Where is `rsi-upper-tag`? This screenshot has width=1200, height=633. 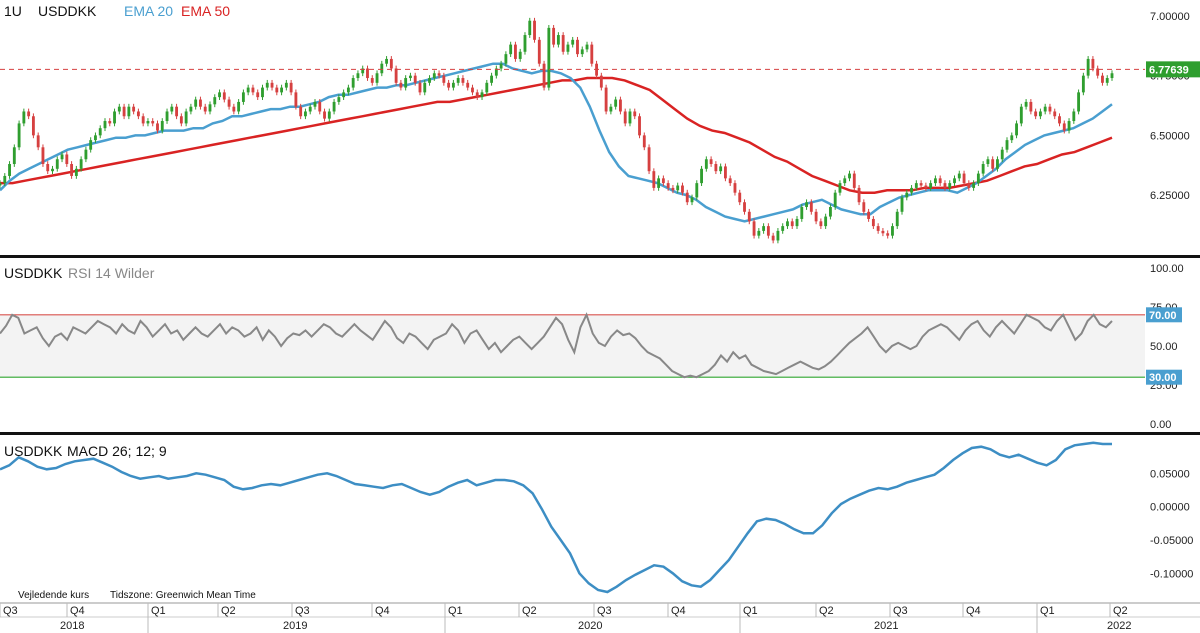 rsi-upper-tag is located at coordinates (1164, 315).